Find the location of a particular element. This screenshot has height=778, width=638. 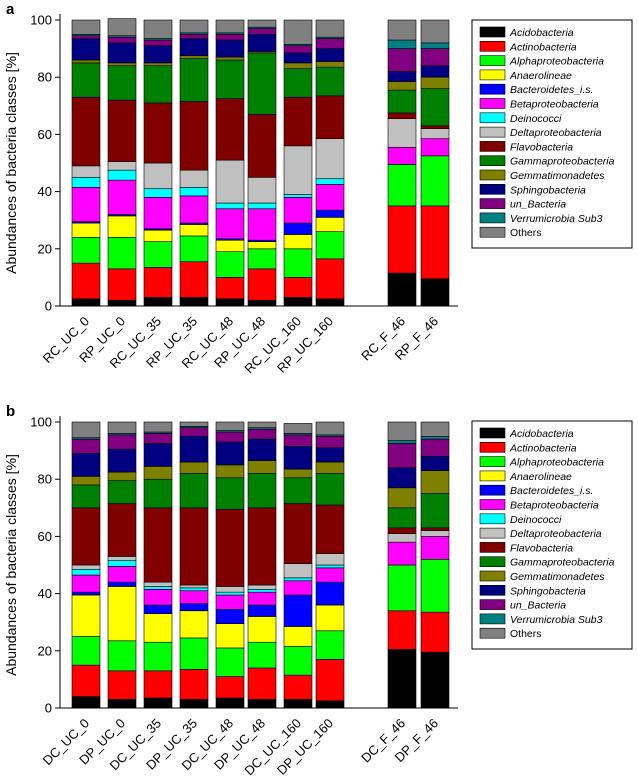

y-tick-label: 80 is located at coordinates (45, 479).